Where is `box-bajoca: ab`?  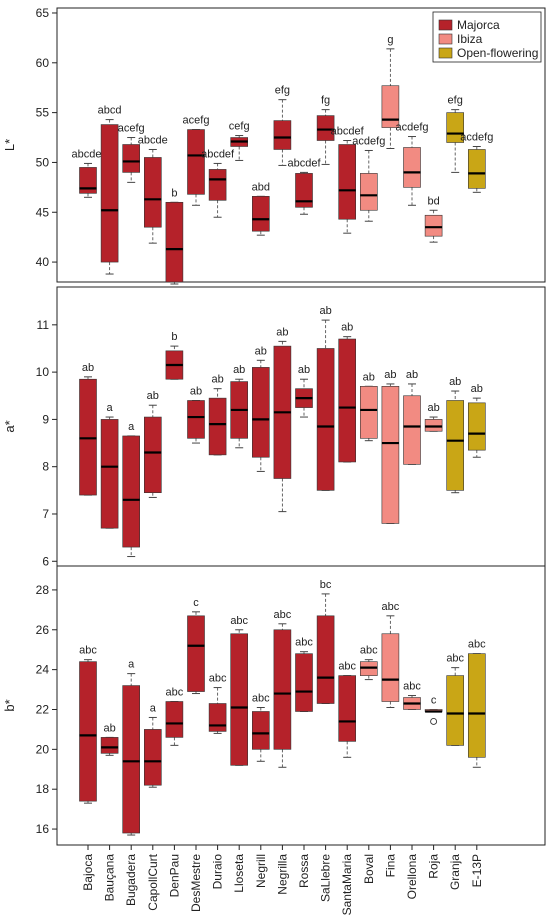 box-bajoca: ab is located at coordinates (88, 429).